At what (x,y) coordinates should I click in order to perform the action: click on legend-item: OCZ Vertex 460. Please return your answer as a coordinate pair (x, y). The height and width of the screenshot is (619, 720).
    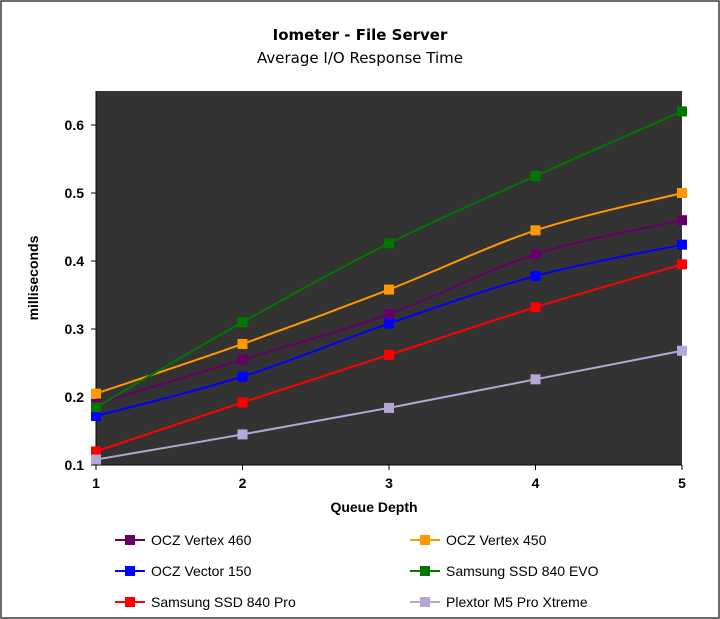
    Looking at the image, I should click on (183, 540).